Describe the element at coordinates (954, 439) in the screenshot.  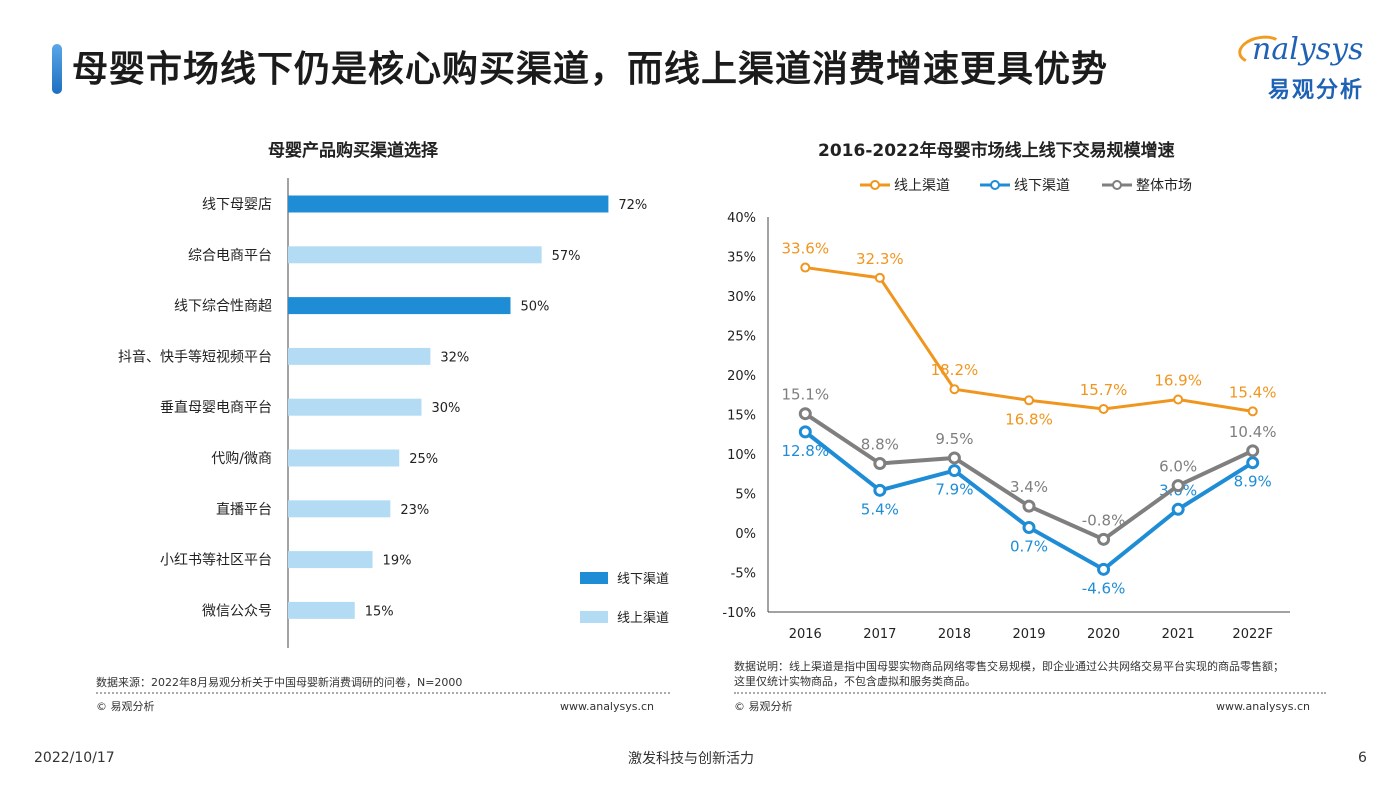
I see `series-data-label: 9.5%` at that location.